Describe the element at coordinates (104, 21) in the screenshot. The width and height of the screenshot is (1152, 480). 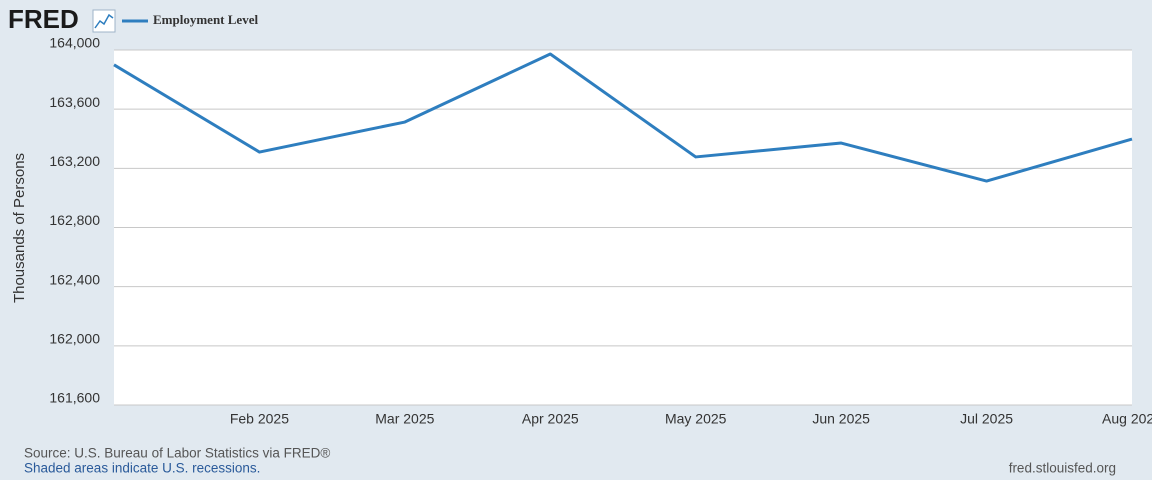
I see `logo-icon` at that location.